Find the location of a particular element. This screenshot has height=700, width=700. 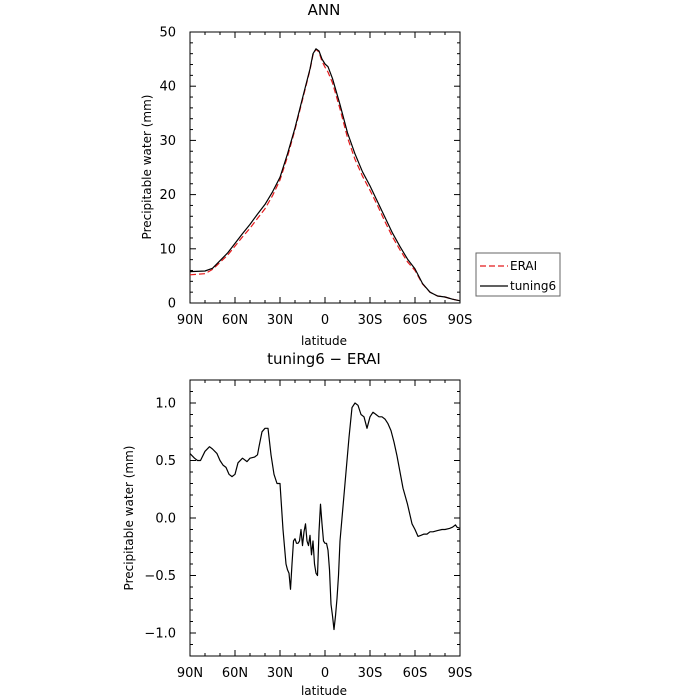

chart1-x-tick-label: 60S is located at coordinates (415, 320).